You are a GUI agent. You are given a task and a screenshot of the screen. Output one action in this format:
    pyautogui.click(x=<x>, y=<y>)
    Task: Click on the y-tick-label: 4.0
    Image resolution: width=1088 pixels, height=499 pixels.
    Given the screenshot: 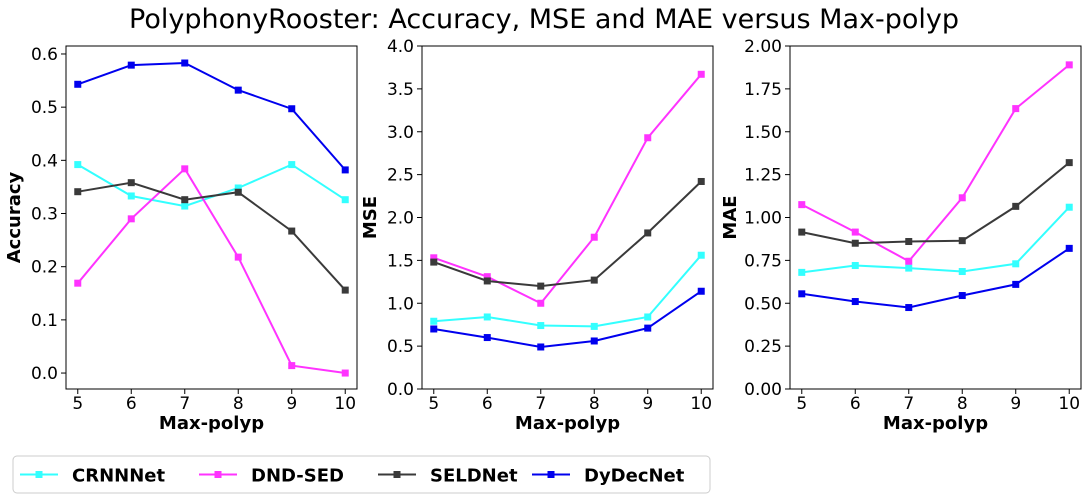 What is the action you would take?
    pyautogui.click(x=400, y=47)
    